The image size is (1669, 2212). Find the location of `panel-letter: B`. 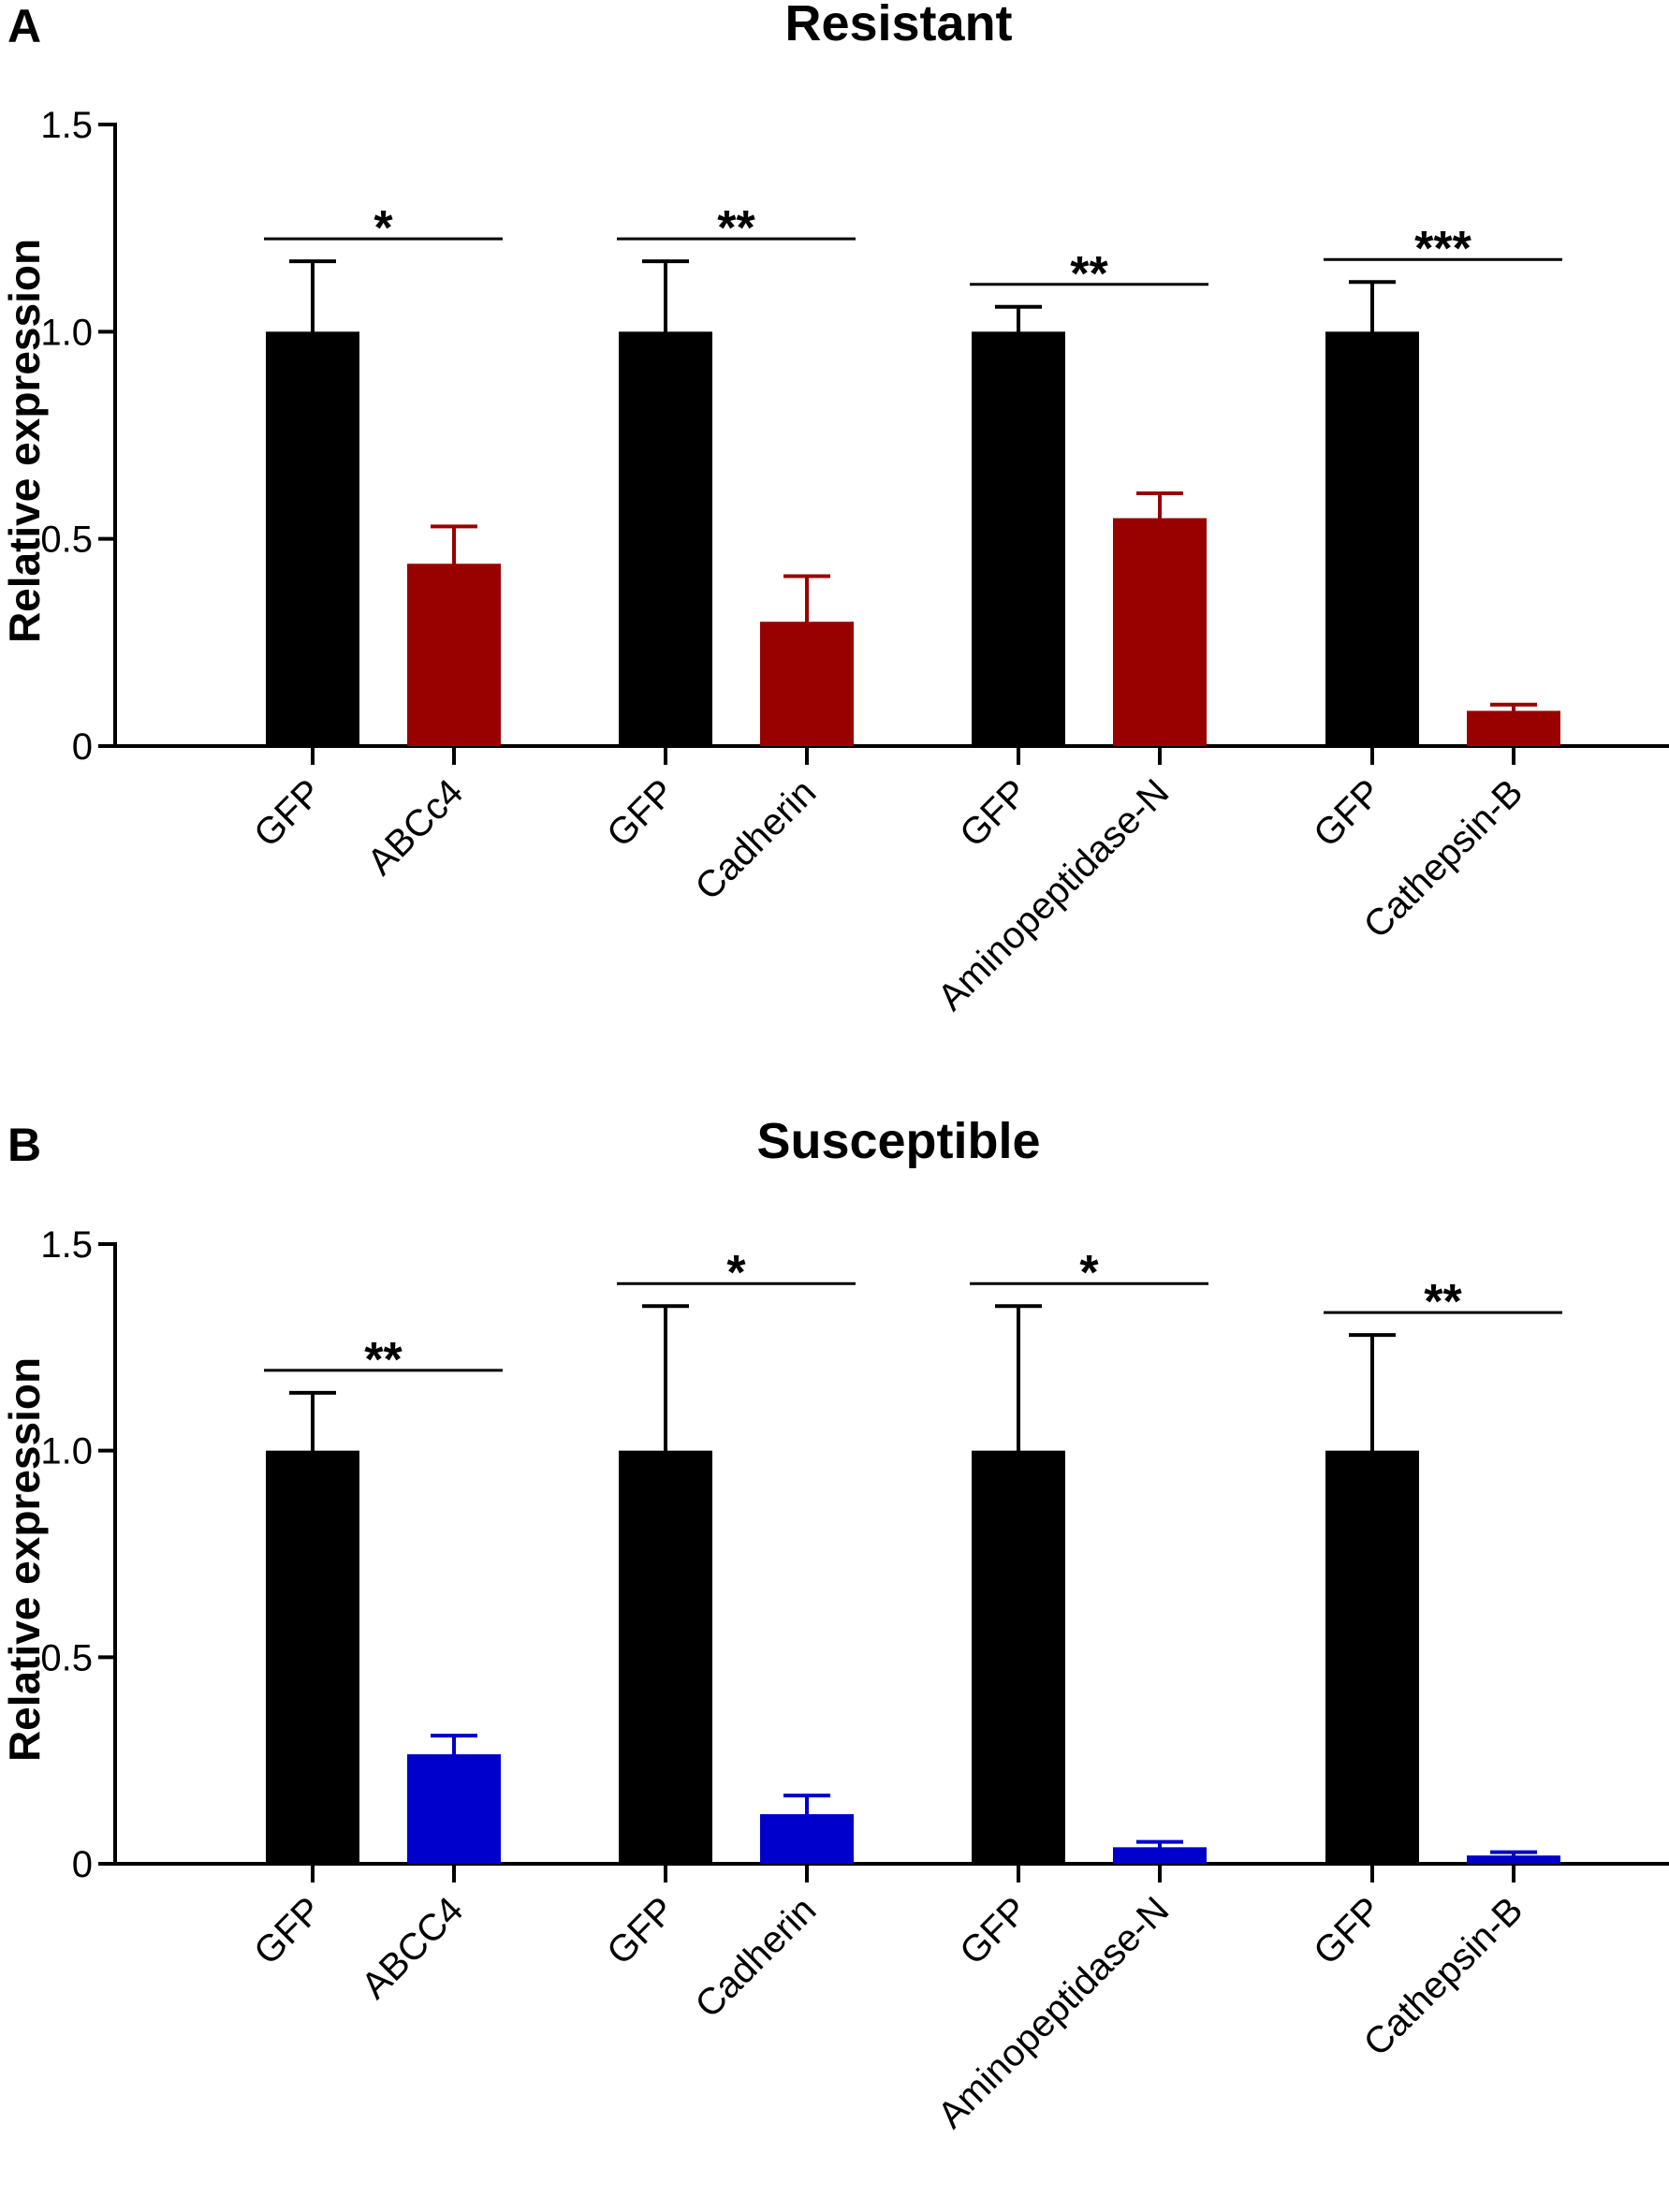

panel-letter: B is located at coordinates (24, 1145).